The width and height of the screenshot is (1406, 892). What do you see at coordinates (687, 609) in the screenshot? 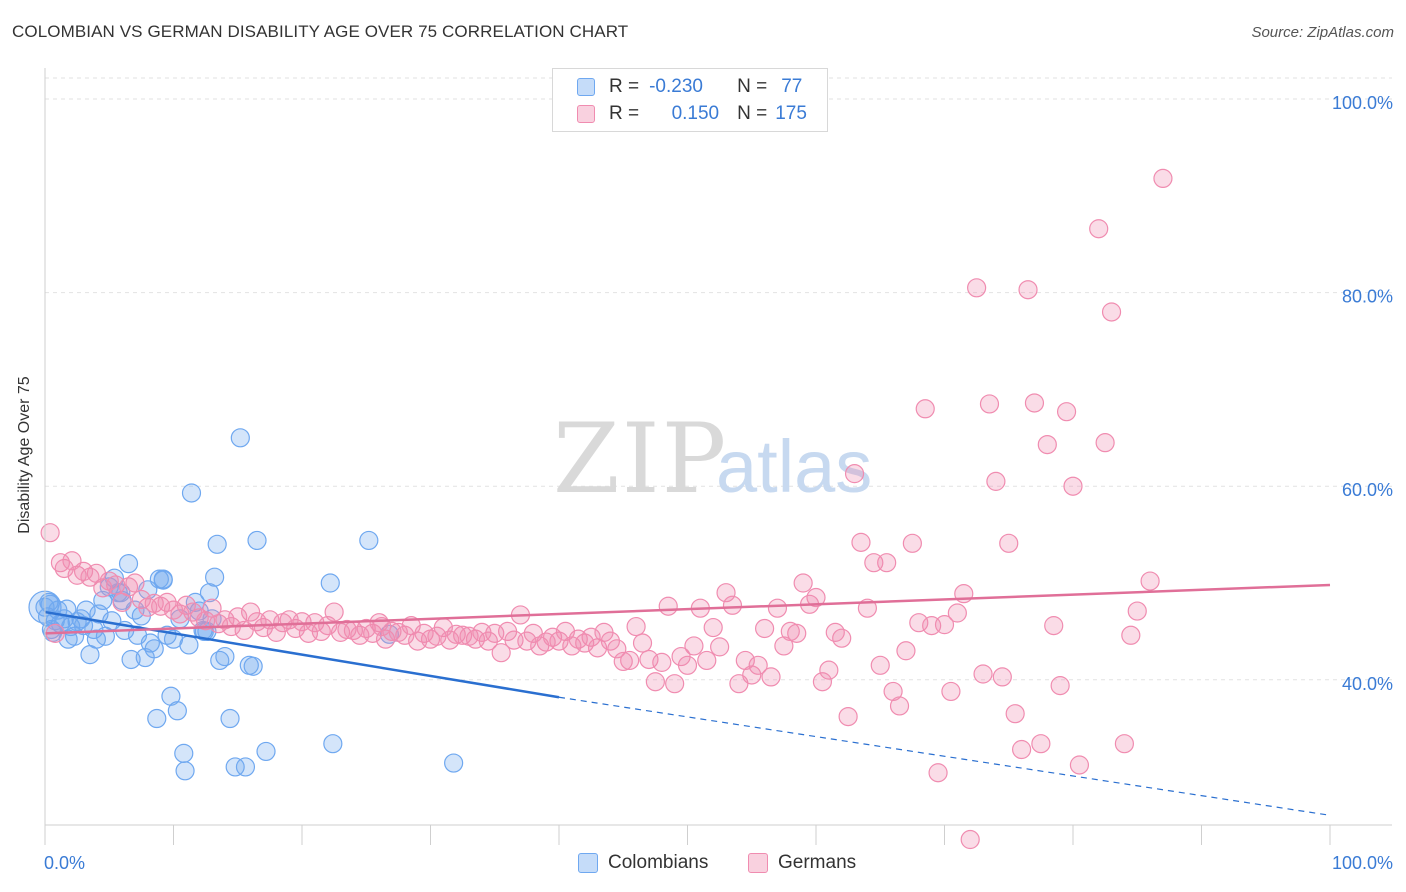
I see `trend-line-germans` at bounding box center [687, 609].